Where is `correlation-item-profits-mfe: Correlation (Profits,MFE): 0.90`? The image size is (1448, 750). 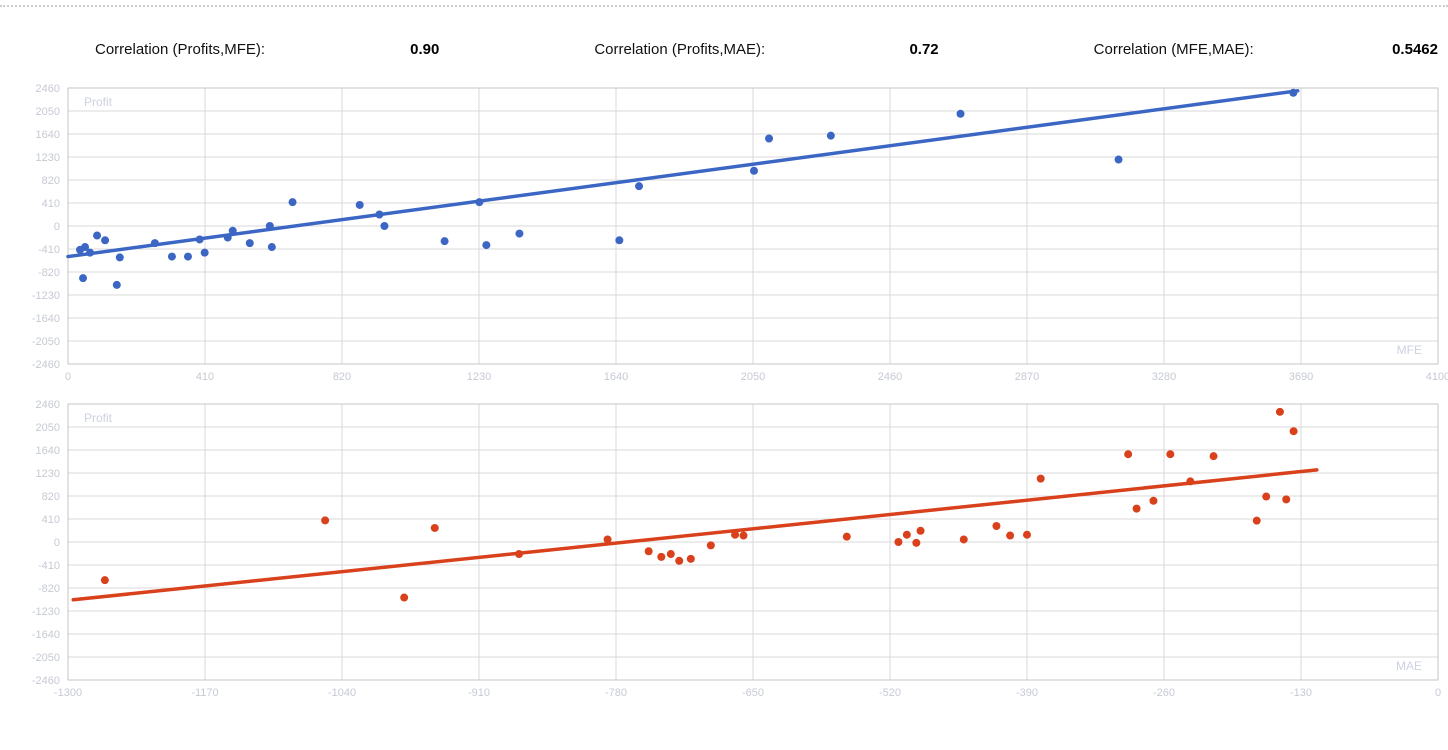 correlation-item-profits-mfe: Correlation (Profits,MFE): 0.90 is located at coordinates (249, 49).